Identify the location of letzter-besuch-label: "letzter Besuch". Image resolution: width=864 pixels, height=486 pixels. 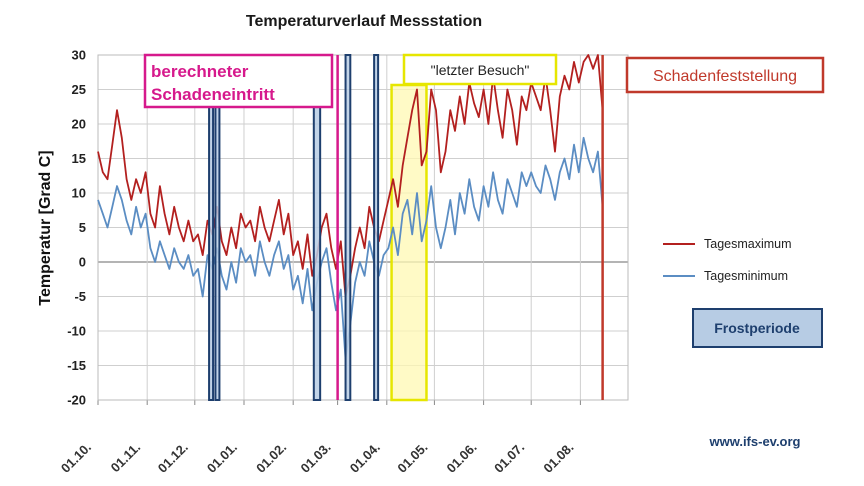
(480, 70).